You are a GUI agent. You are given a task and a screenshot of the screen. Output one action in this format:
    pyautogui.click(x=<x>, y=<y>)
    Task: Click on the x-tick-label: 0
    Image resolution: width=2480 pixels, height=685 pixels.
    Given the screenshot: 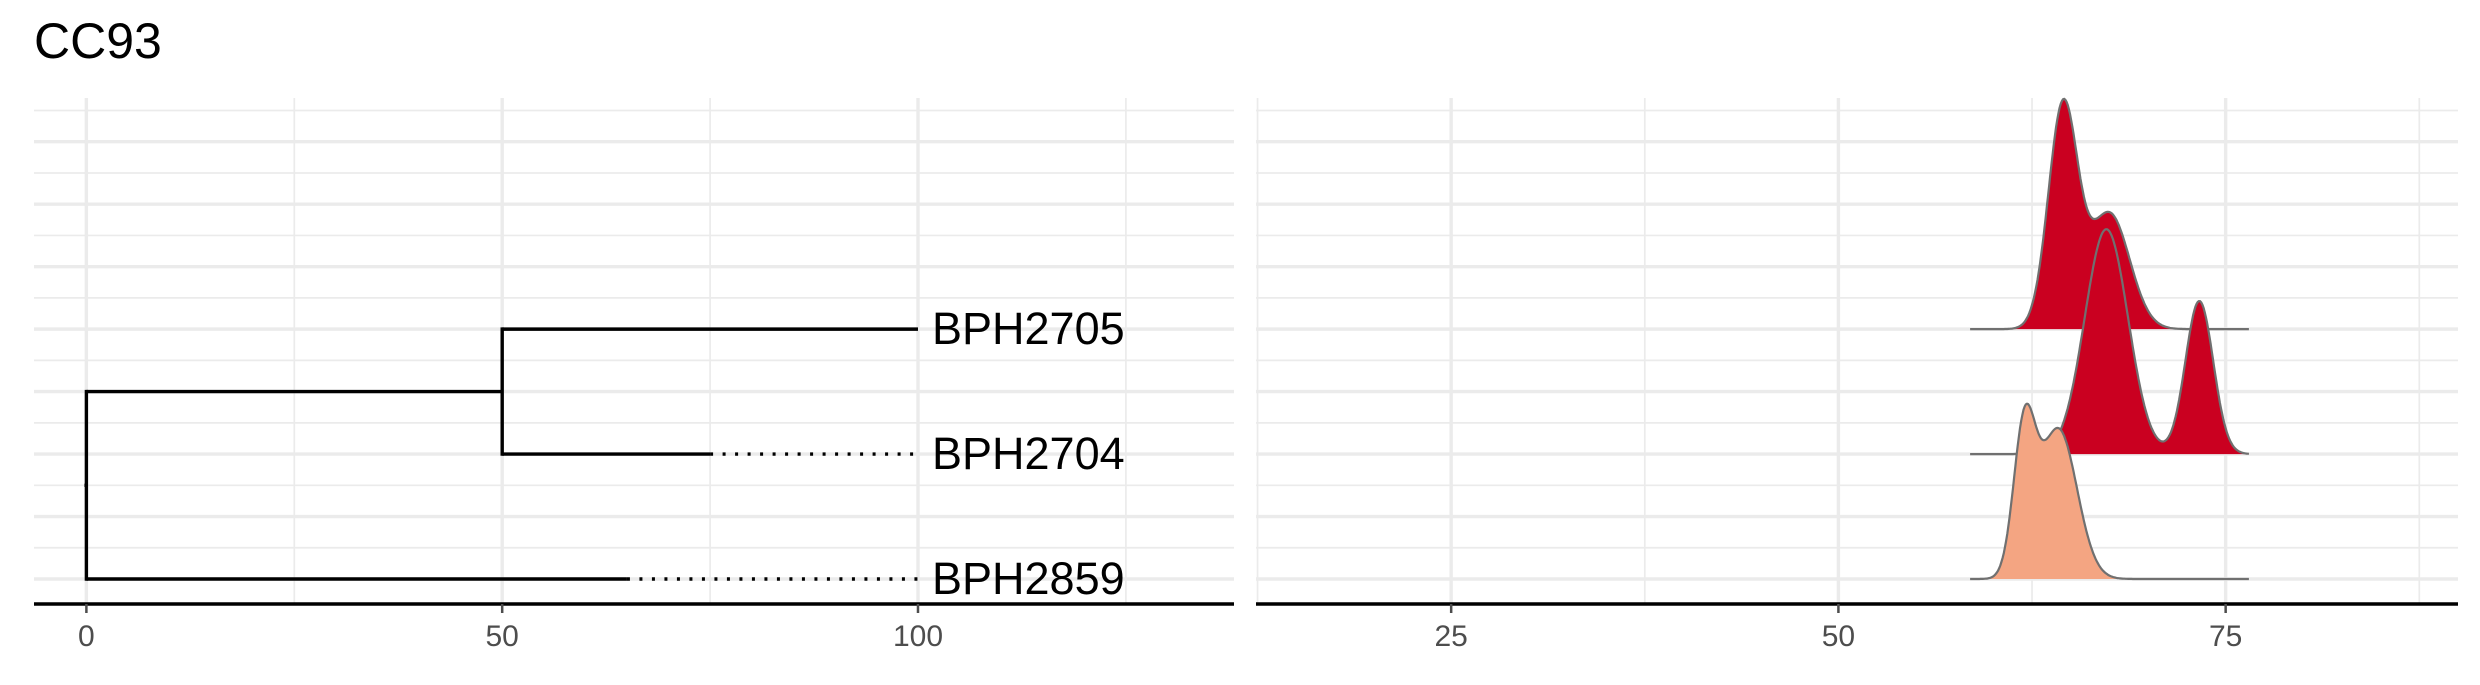 What is the action you would take?
    pyautogui.click(x=86, y=636)
    